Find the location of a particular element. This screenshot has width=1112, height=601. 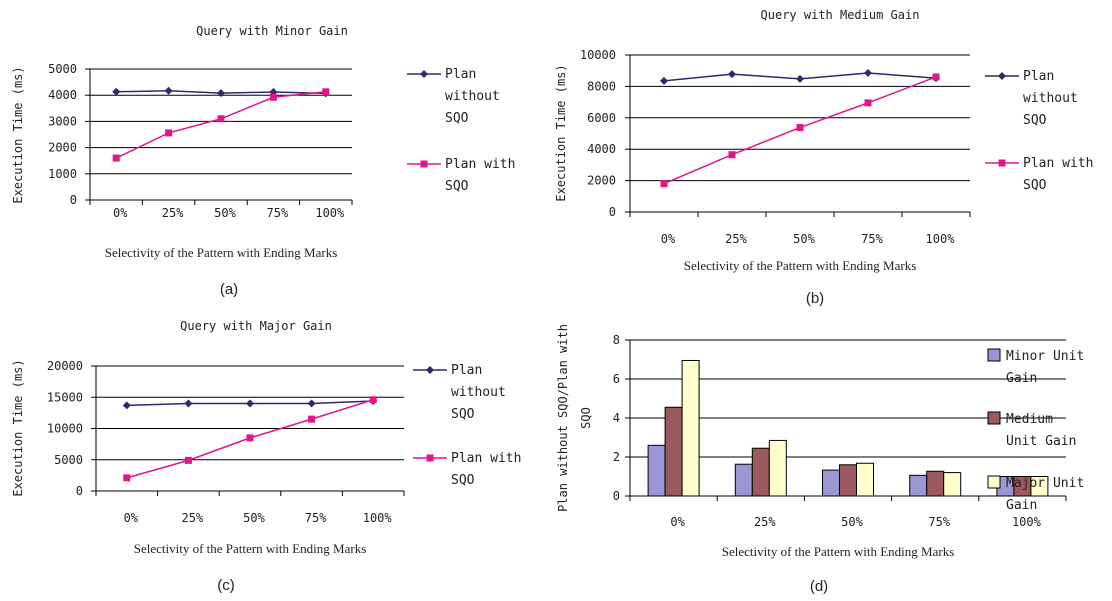

panel-caption: (c) is located at coordinates (226, 585).